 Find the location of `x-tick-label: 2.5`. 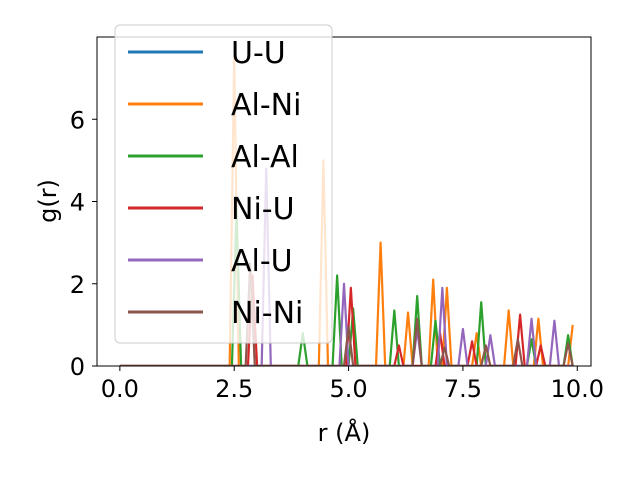

x-tick-label: 2.5 is located at coordinates (234, 389).